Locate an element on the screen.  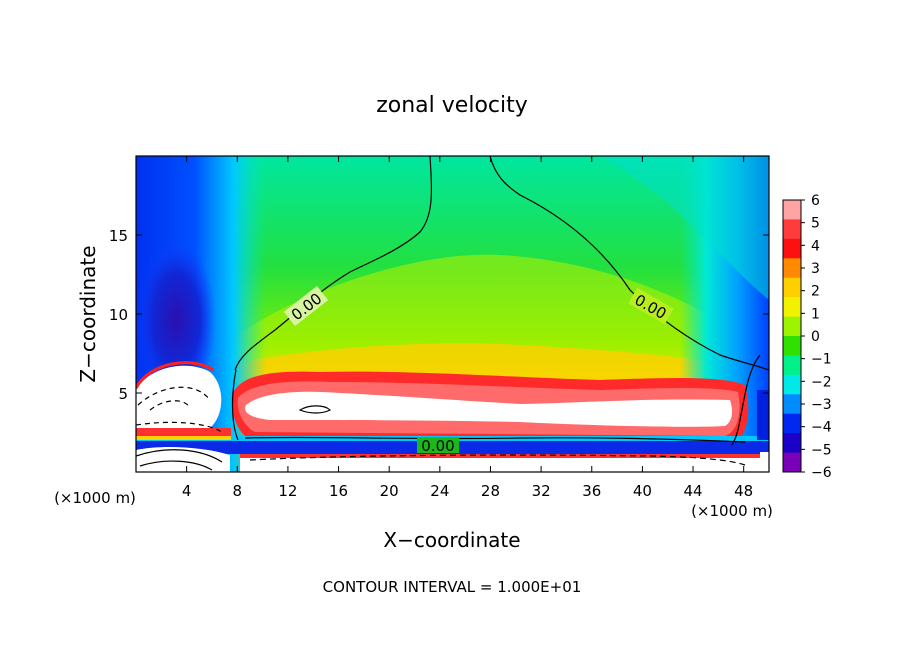
x-tick-label: 48 is located at coordinates (743, 491).